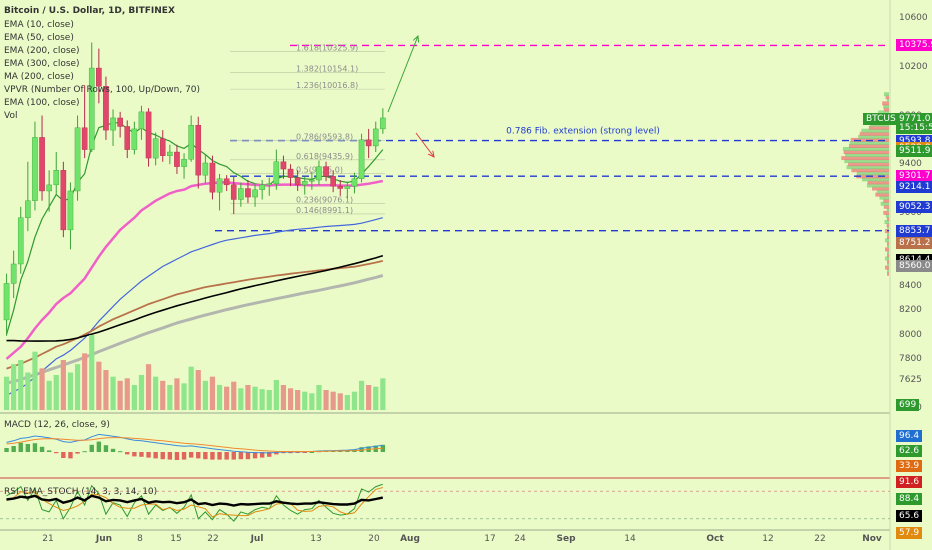 This screenshot has width=932, height=550. What do you see at coordinates (914, 150) in the screenshot?
I see `price-tag: 9511.9` at bounding box center [914, 150].